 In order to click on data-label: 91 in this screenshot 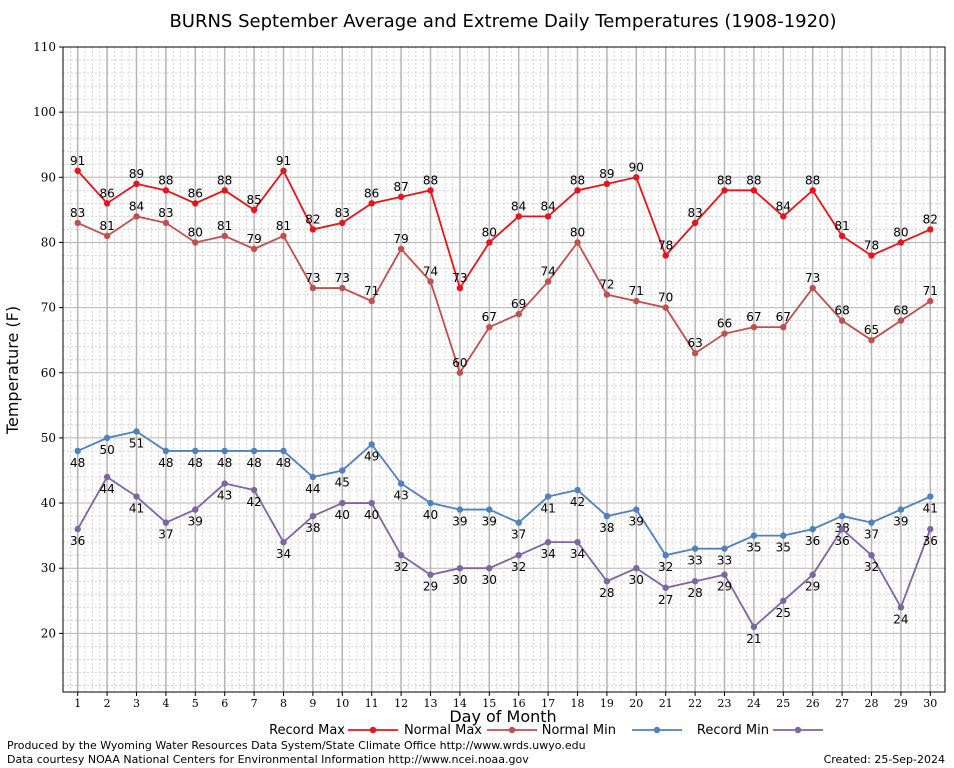, I will do `click(283, 161)`.